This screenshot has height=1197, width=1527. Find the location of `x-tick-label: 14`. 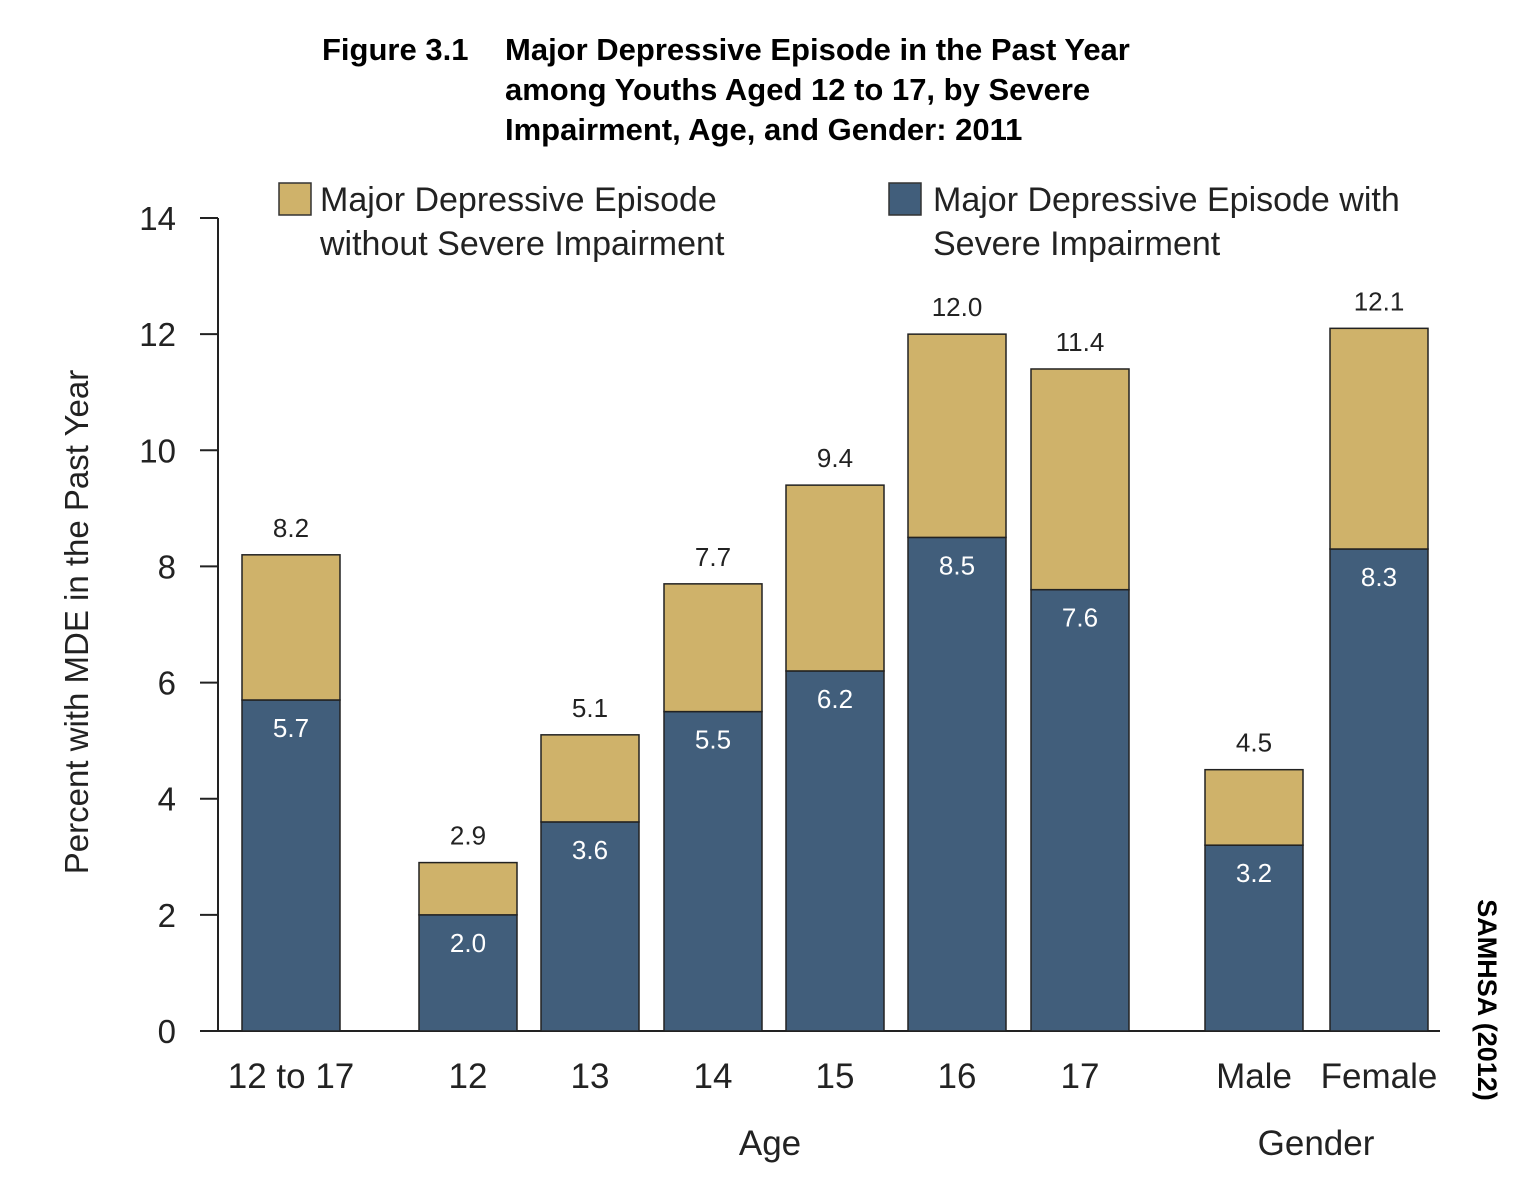

x-tick-label: 14 is located at coordinates (713, 1076).